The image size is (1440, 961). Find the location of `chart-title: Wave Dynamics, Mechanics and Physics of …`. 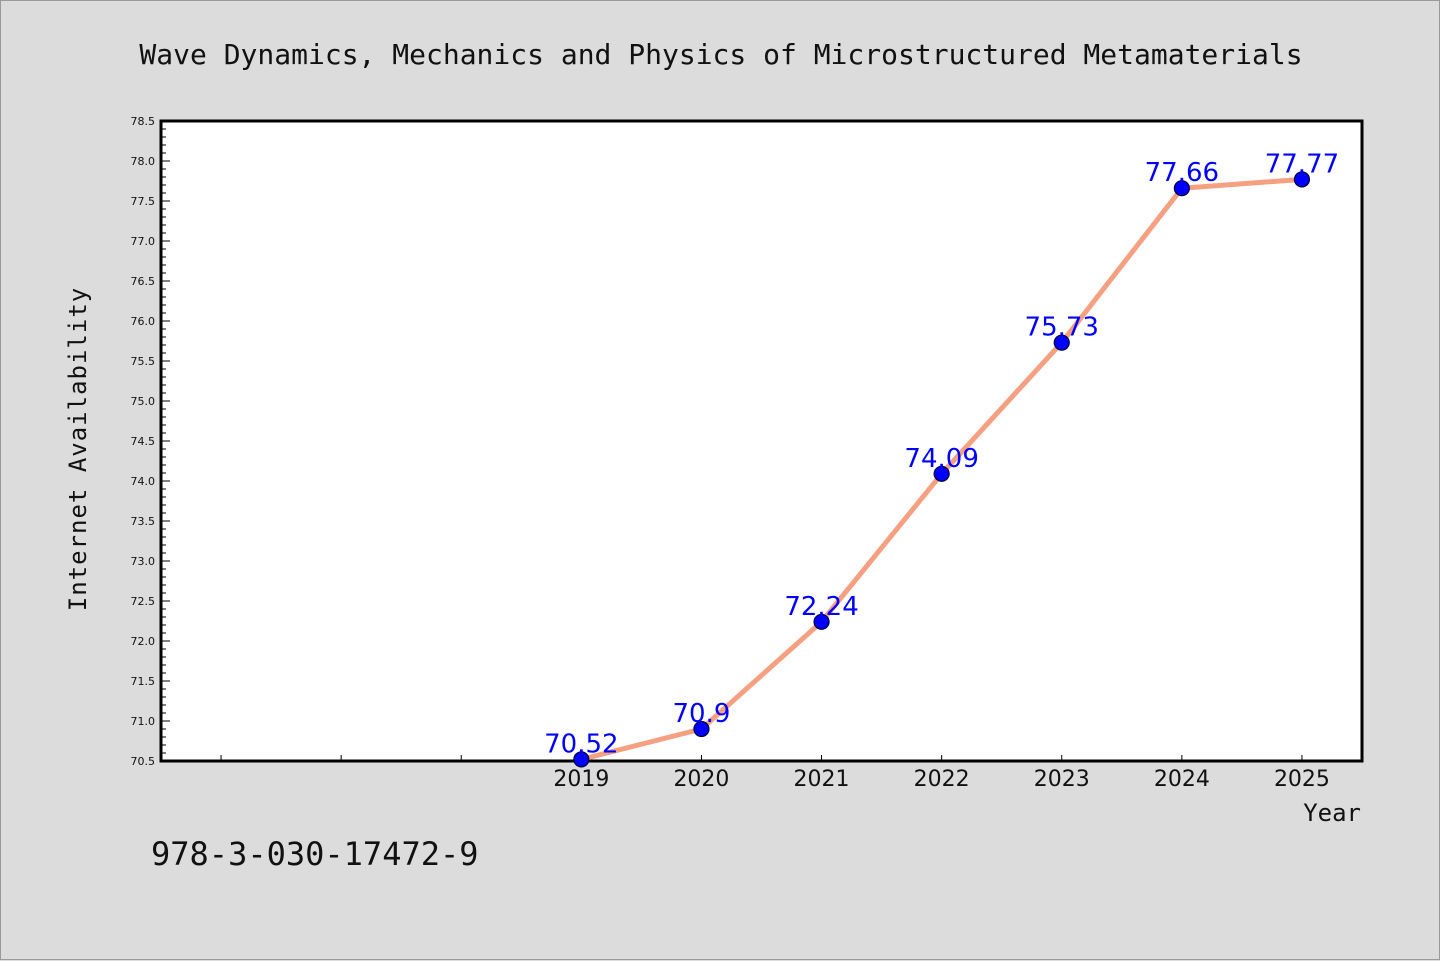

chart-title: Wave Dynamics, Mechanics and Physics of … is located at coordinates (720, 54).